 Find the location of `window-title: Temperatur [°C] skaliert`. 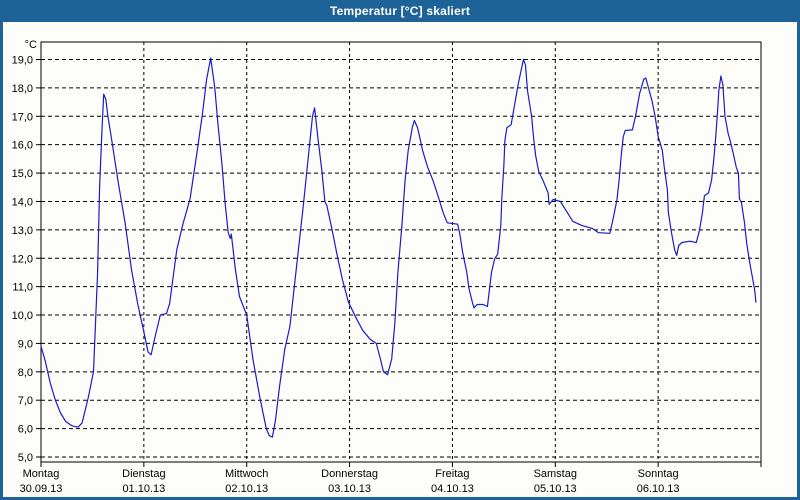

window-title: Temperatur [°C] skaliert is located at coordinates (400, 11).